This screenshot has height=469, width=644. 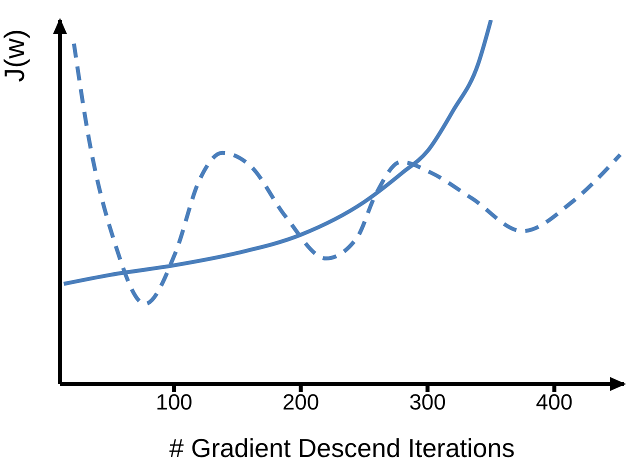 I want to click on x-tick-label: 200, so click(x=301, y=402).